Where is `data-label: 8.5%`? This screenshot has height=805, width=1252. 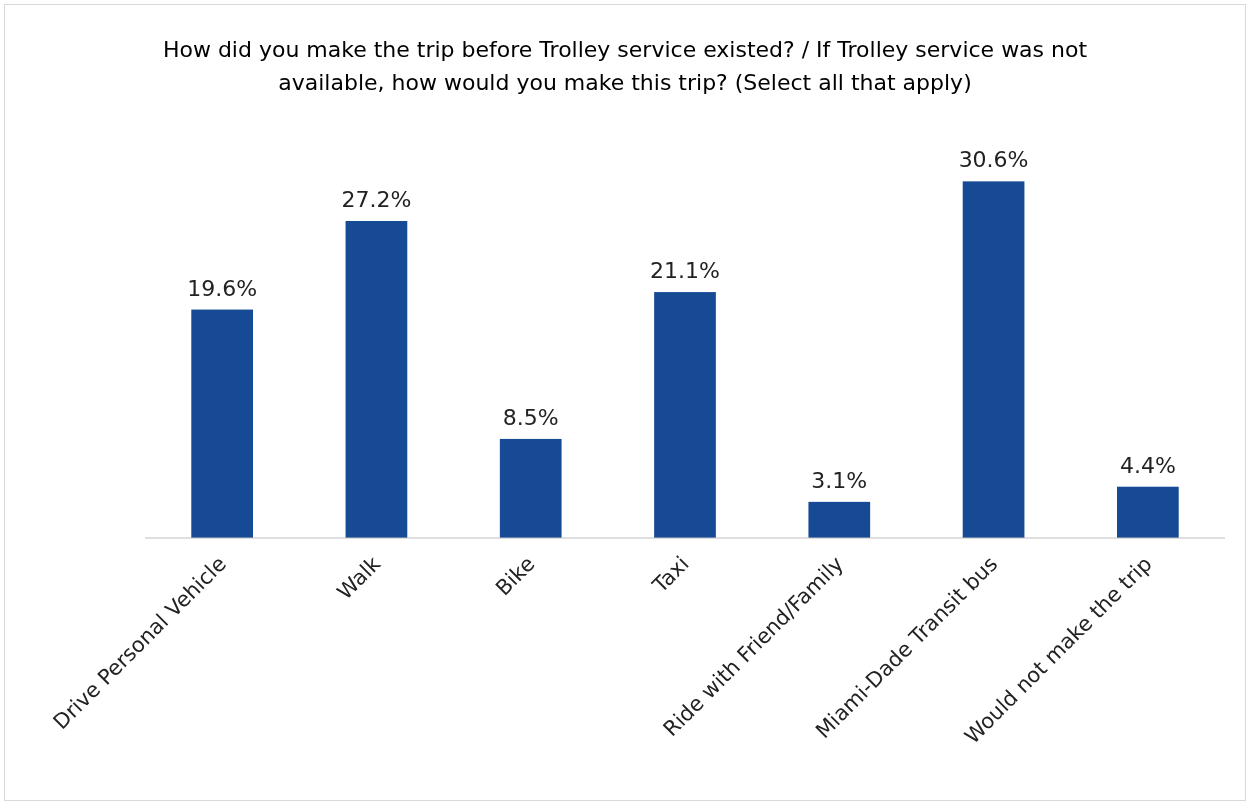 data-label: 8.5% is located at coordinates (530, 417).